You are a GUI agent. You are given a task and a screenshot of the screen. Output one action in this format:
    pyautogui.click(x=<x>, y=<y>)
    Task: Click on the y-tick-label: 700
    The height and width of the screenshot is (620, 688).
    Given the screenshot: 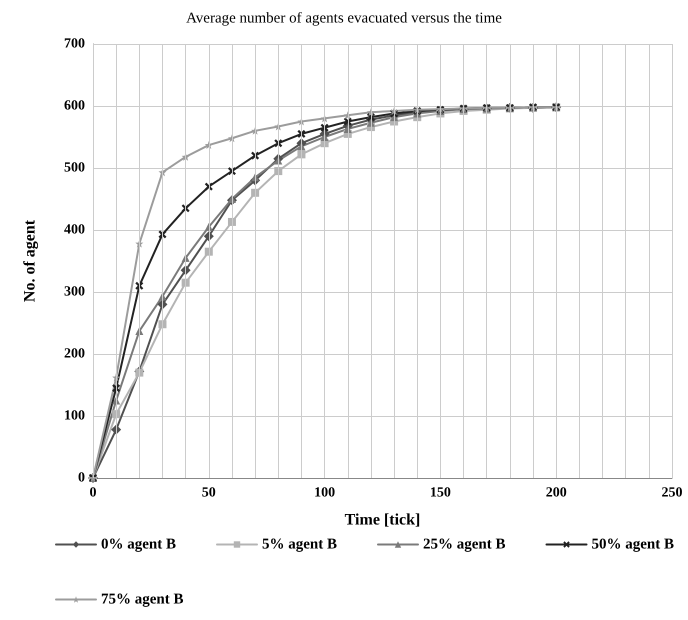 What is the action you would take?
    pyautogui.click(x=74, y=44)
    